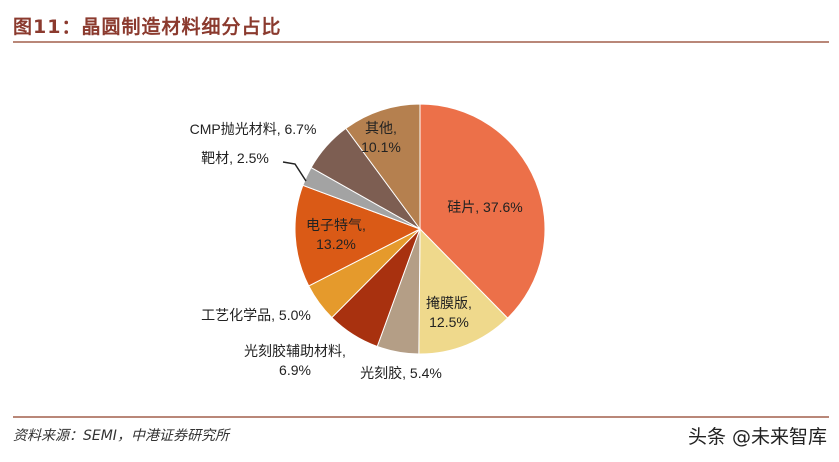  Describe the element at coordinates (336, 244) in the screenshot. I see `data-label-6: 13.2%` at that location.